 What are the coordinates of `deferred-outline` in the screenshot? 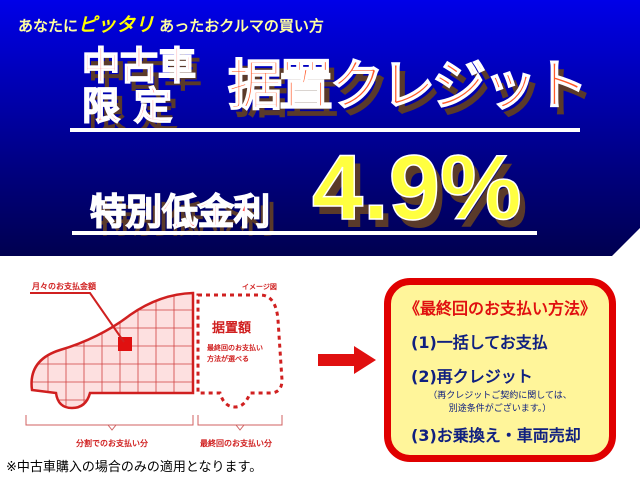 It's located at (240, 351).